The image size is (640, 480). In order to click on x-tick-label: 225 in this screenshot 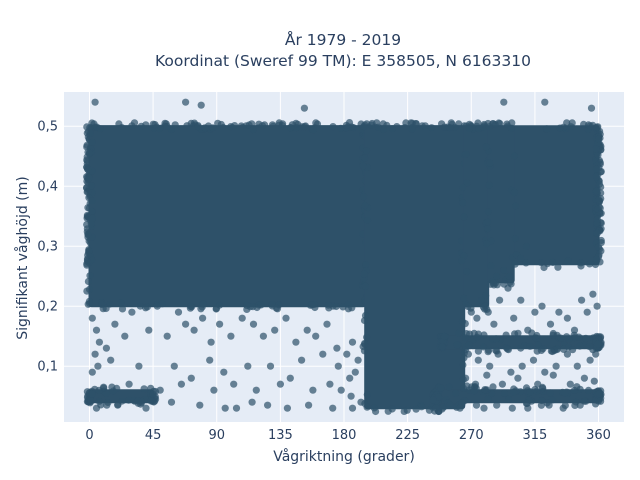, I will do `click(407, 435)`.